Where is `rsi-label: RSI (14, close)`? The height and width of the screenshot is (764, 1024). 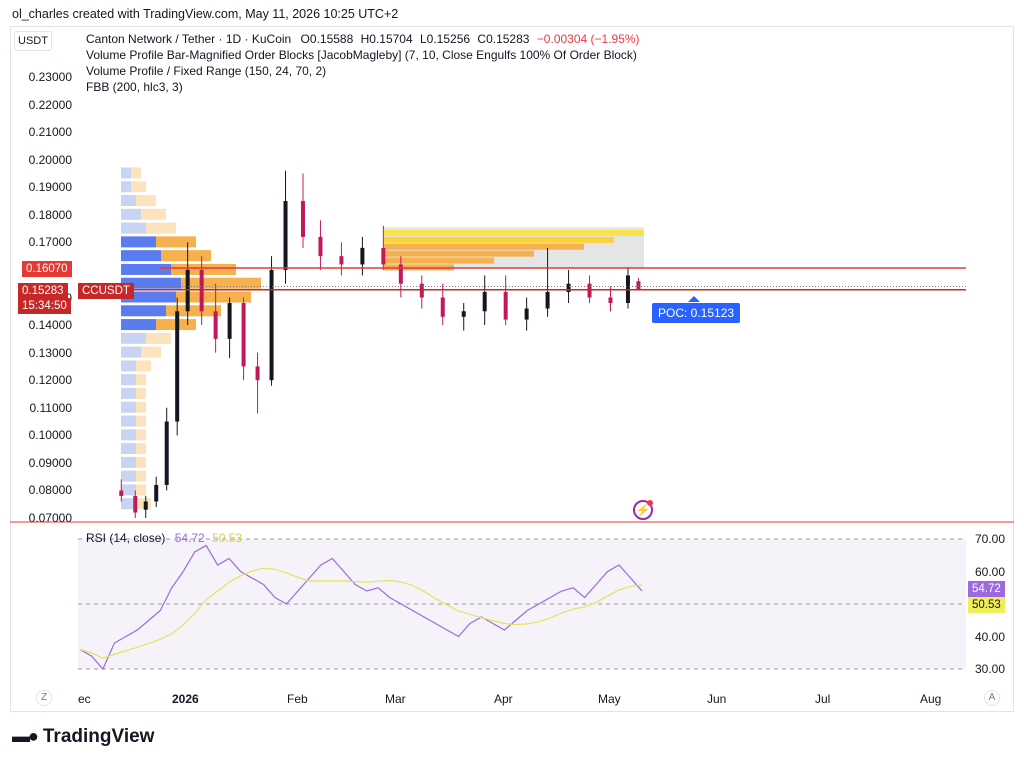
rsi-label: RSI (14, close) is located at coordinates (126, 538).